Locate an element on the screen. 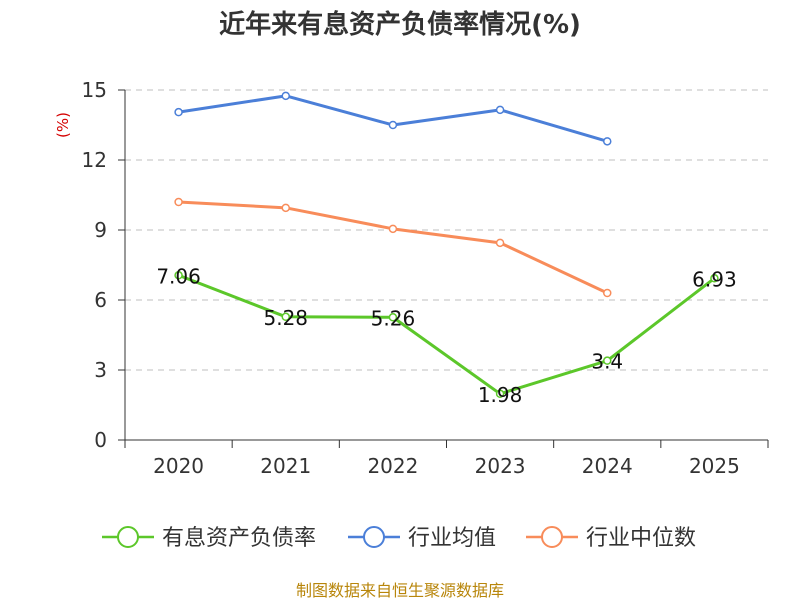  y-axis-label: (%) is located at coordinates (63, 125).